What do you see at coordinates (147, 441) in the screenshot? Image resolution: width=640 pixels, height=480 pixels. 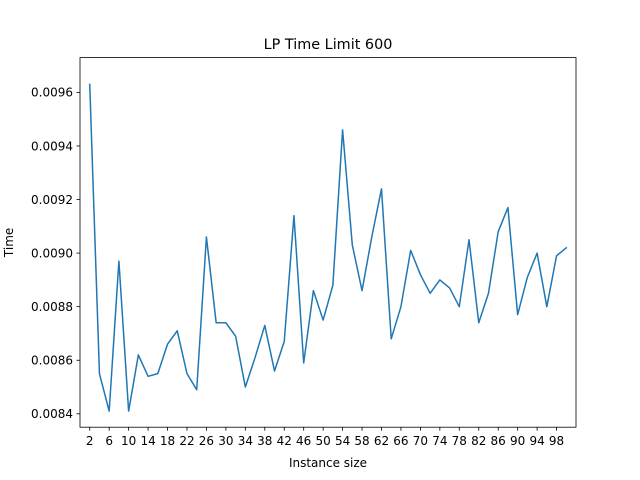 I see `x-tick-label: 14` at bounding box center [147, 441].